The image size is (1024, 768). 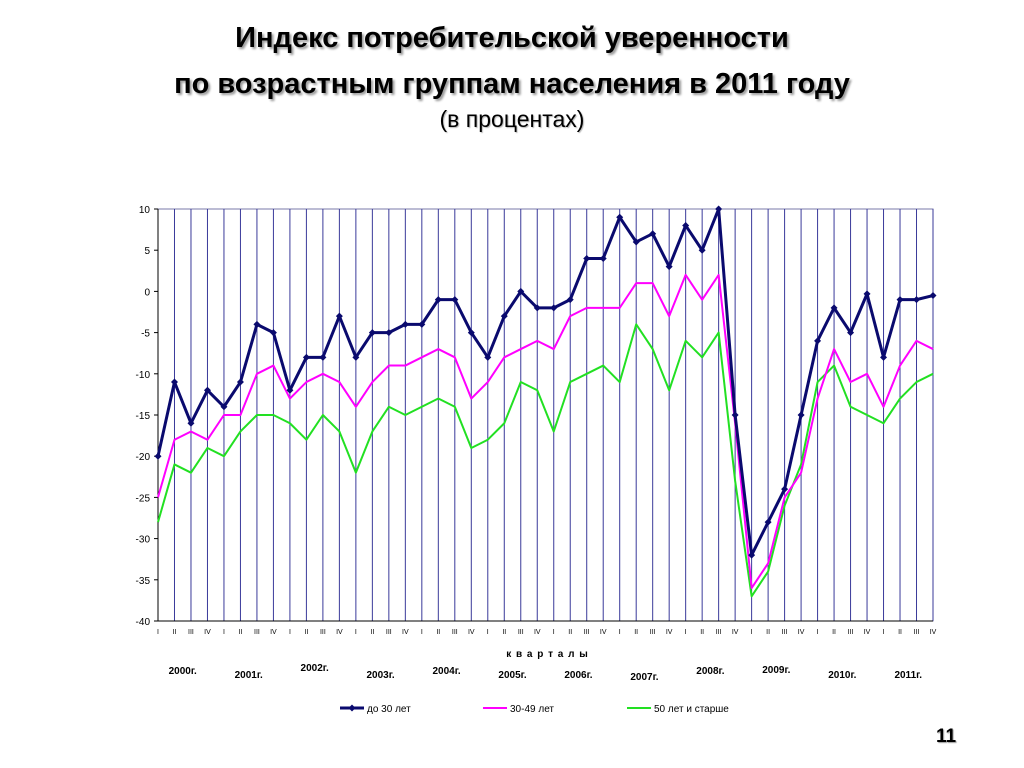 I want to click on year-label: 2001г., so click(x=249, y=675).